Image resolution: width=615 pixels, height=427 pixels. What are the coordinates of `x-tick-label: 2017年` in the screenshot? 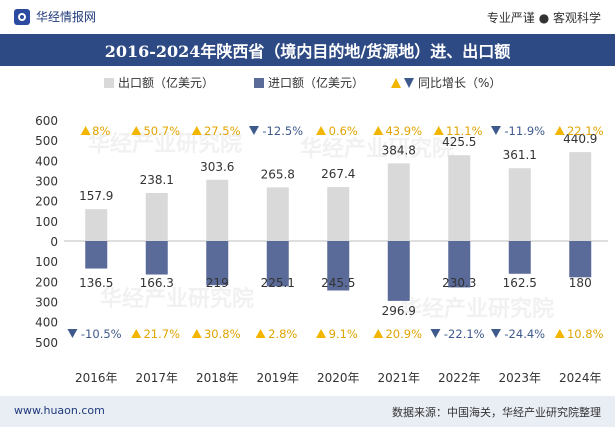 It's located at (156, 378).